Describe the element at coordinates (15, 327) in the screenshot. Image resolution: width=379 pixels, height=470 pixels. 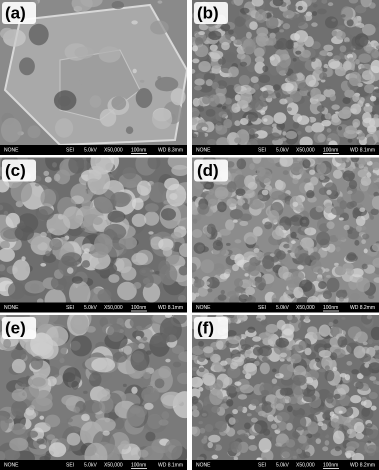
I see `panel-label: (e)` at that location.